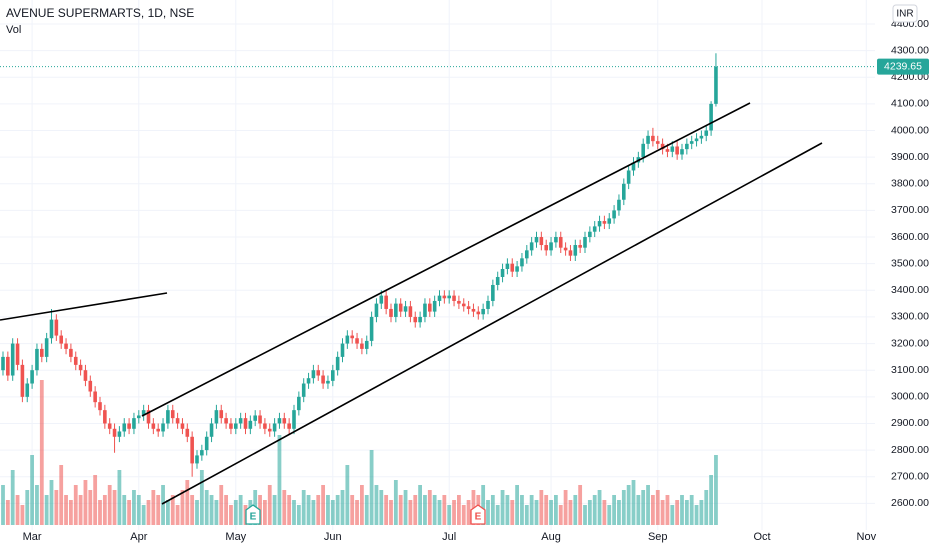 The image size is (932, 550). Describe the element at coordinates (910, 104) in the screenshot. I see `y-tick-label: 4100.00` at that location.